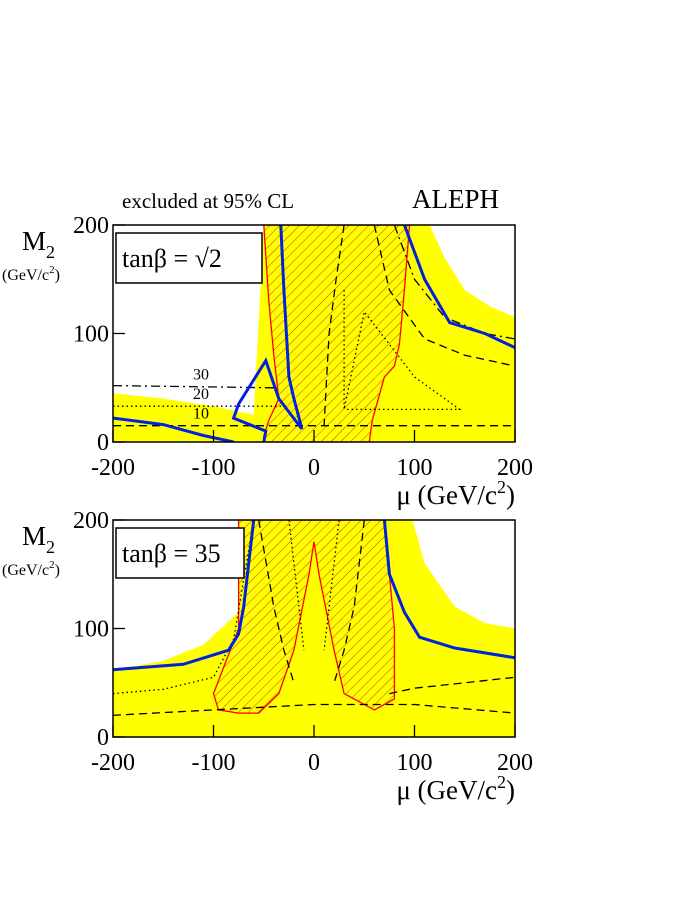 This screenshot has height=904, width=695. Describe the element at coordinates (455, 199) in the screenshot. I see `header-right: ALEPH` at that location.